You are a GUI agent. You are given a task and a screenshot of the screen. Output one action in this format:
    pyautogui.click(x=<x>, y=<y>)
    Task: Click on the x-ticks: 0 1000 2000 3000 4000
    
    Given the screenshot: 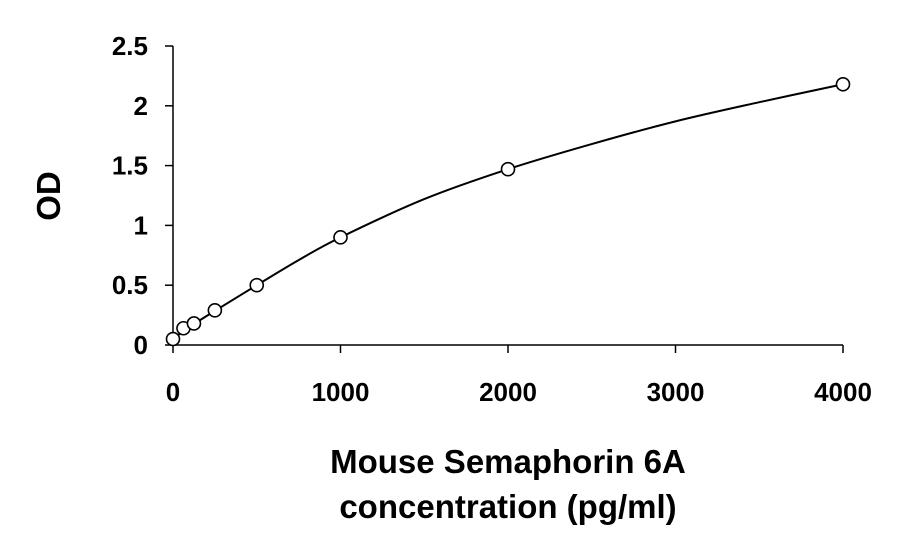 What is the action you would take?
    pyautogui.click(x=519, y=376)
    